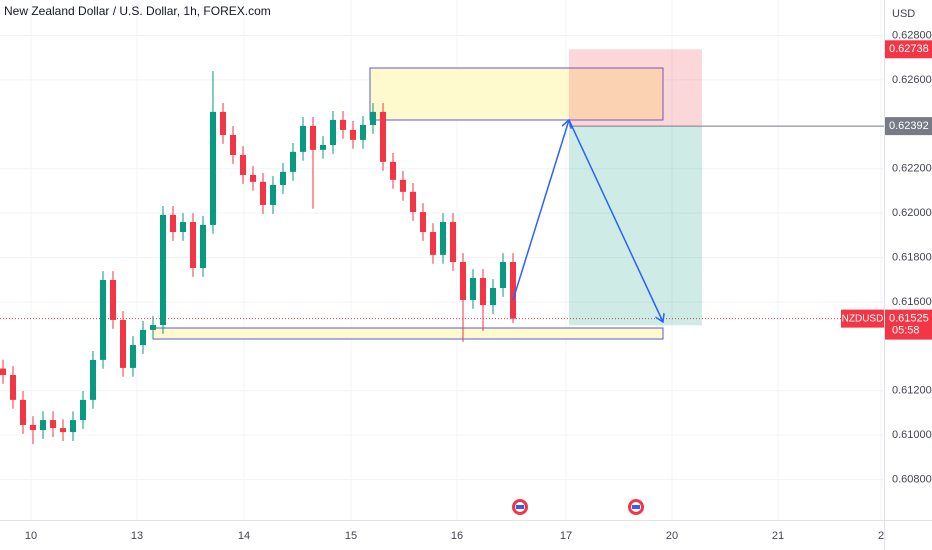 This screenshot has height=550, width=932. What do you see at coordinates (912, 479) in the screenshot?
I see `y-tick-label: 0.60800` at bounding box center [912, 479].